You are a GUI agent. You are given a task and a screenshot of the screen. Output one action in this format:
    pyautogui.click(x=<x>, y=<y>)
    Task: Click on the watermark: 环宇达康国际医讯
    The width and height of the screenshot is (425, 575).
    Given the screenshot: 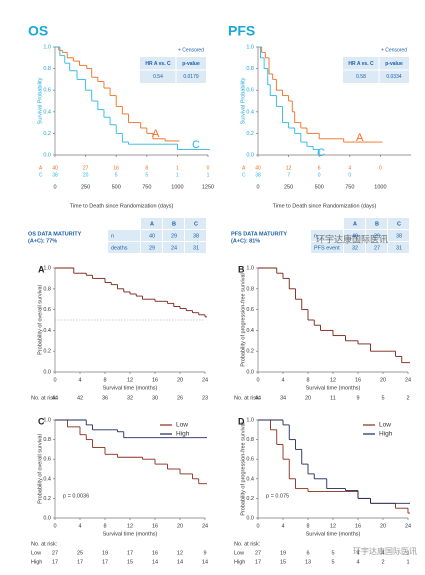 What is the action you would take?
    pyautogui.click(x=352, y=238)
    